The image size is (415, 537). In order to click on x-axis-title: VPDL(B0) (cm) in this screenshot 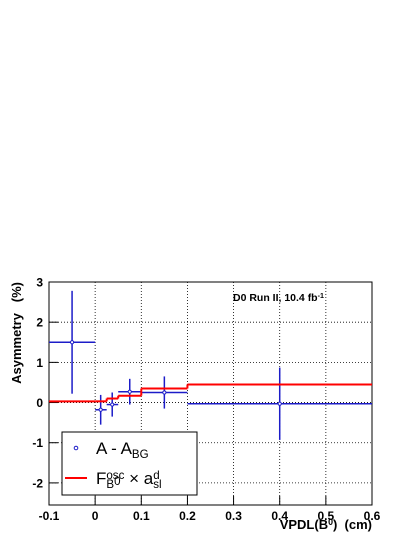, I will do `click(326, 524)`.